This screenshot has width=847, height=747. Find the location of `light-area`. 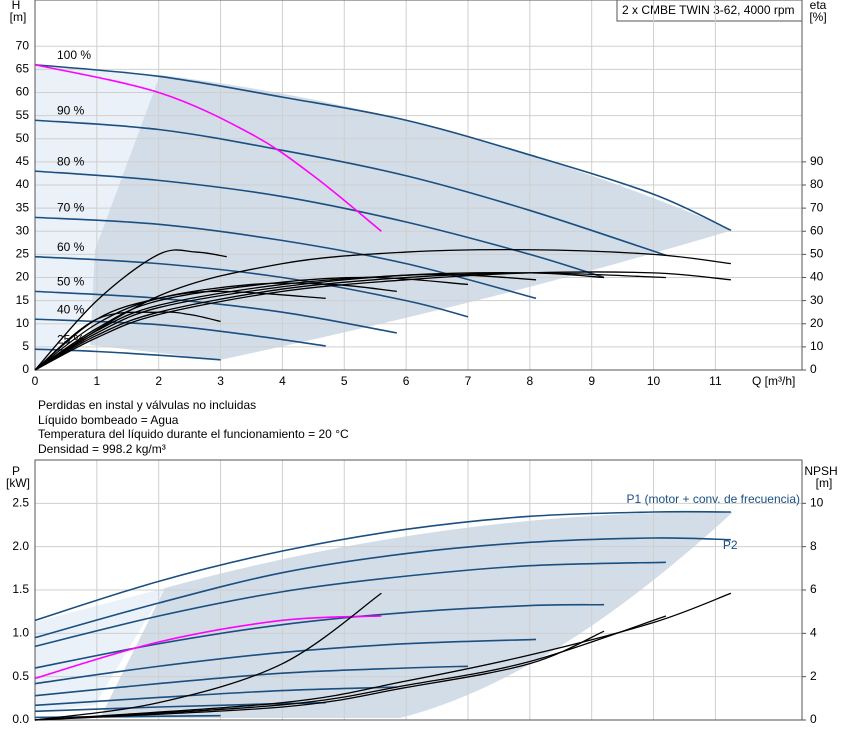

light-area is located at coordinates (100, 650).